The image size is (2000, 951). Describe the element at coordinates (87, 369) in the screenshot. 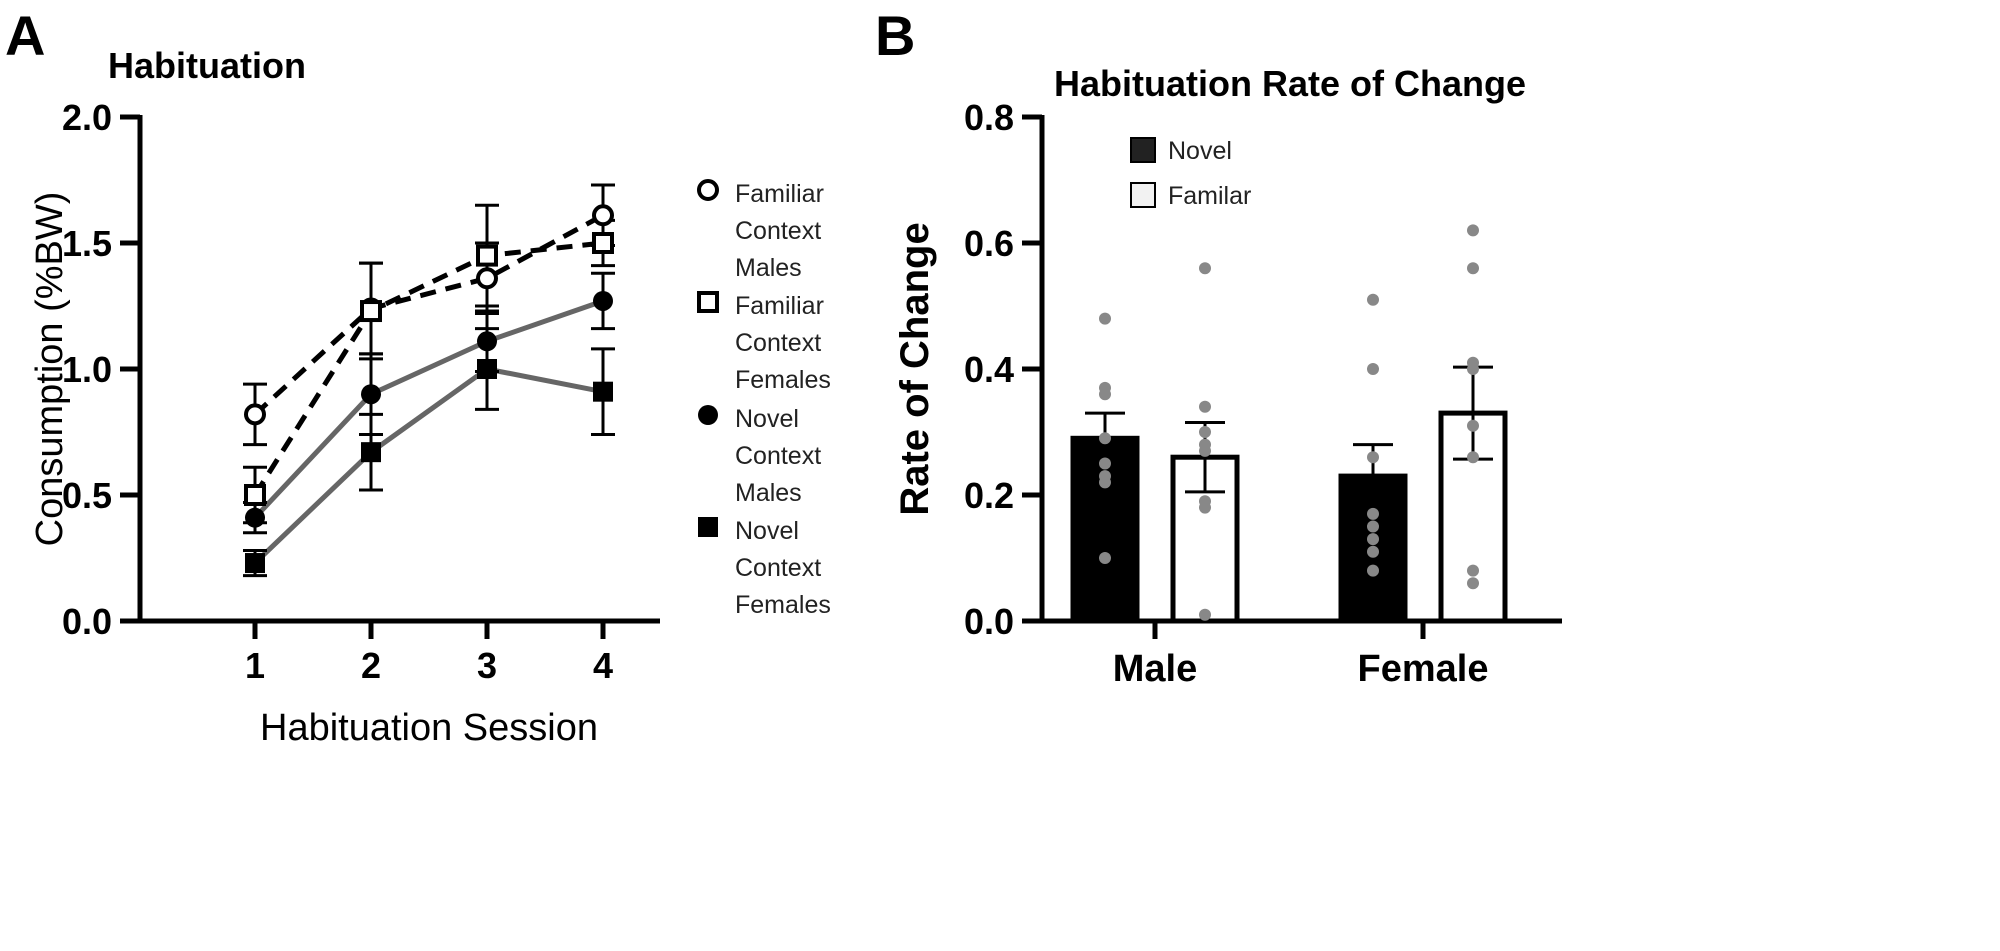

I see `y-tick-label: 1.0` at that location.